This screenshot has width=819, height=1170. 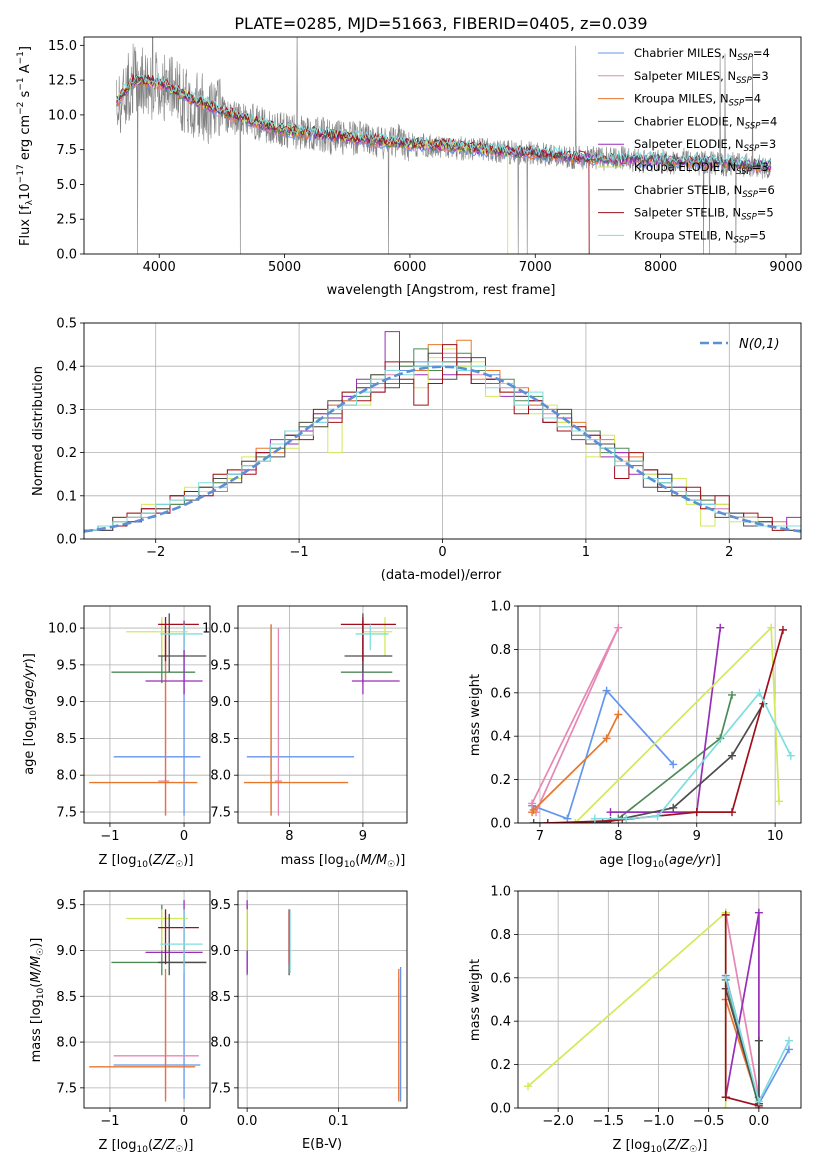 I want to click on x-tick-label: −1, so click(x=109, y=1121).